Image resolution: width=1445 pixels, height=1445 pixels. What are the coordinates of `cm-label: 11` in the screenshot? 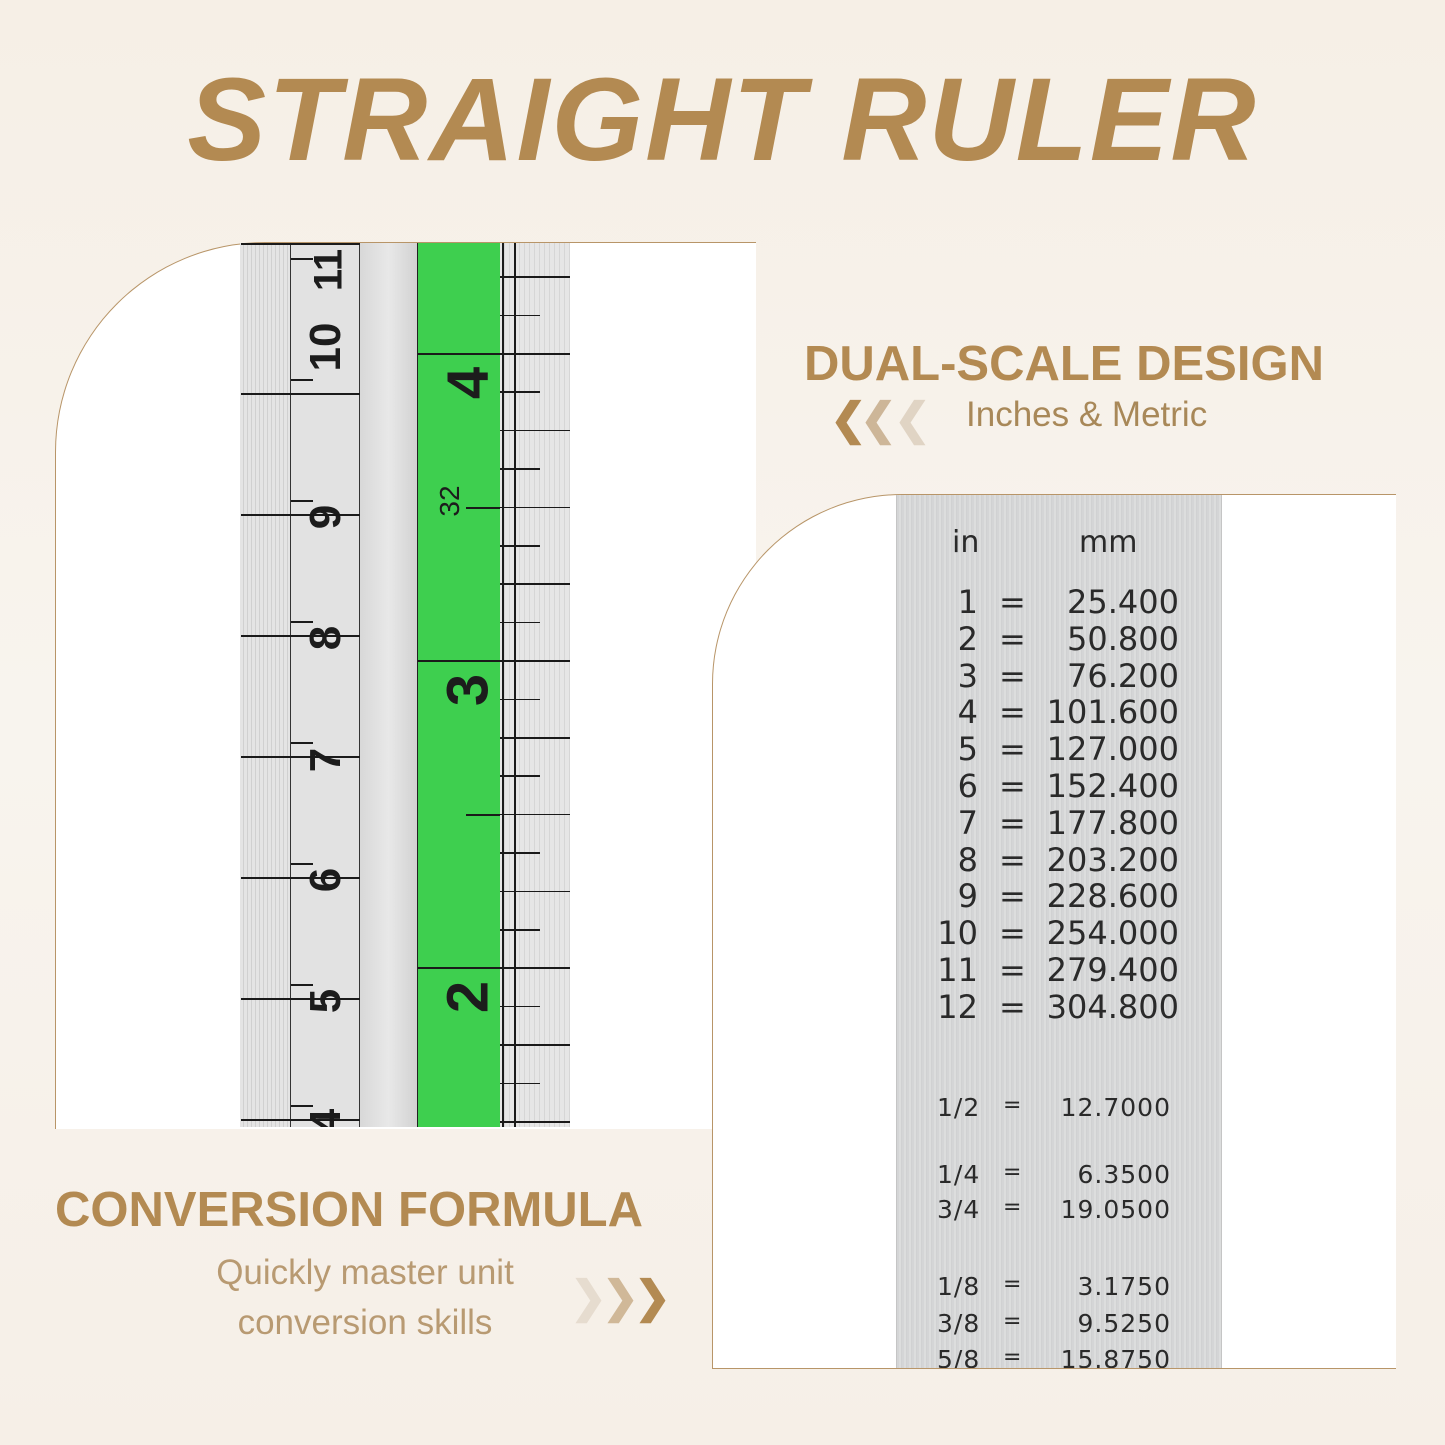 It's located at (328, 270).